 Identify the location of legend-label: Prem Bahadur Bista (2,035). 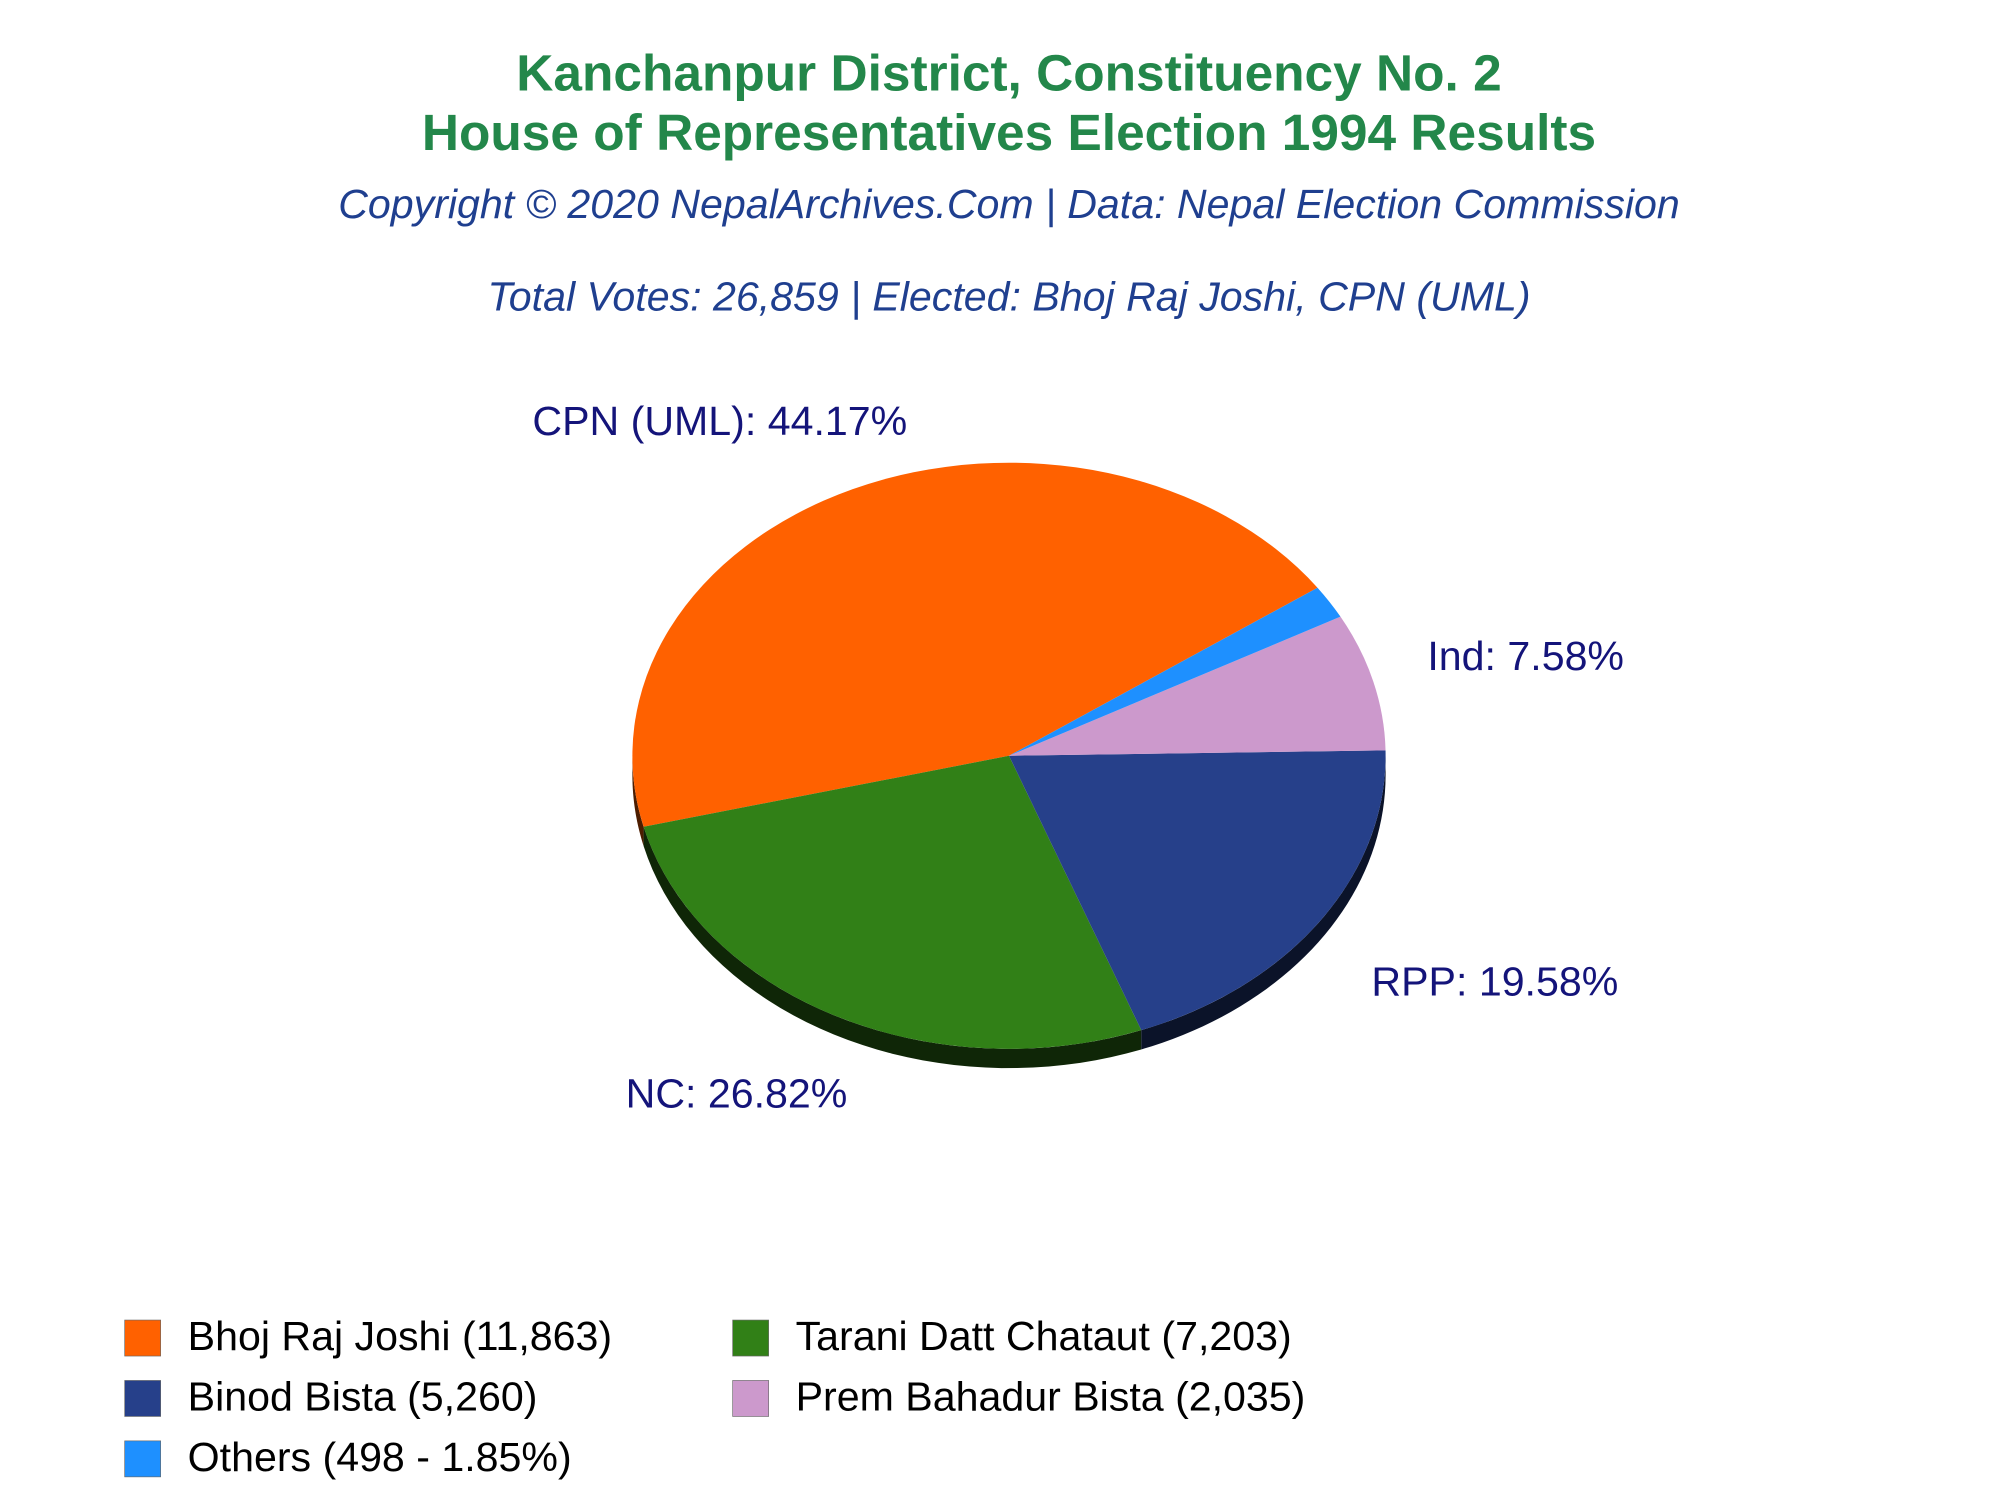
(1051, 1397).